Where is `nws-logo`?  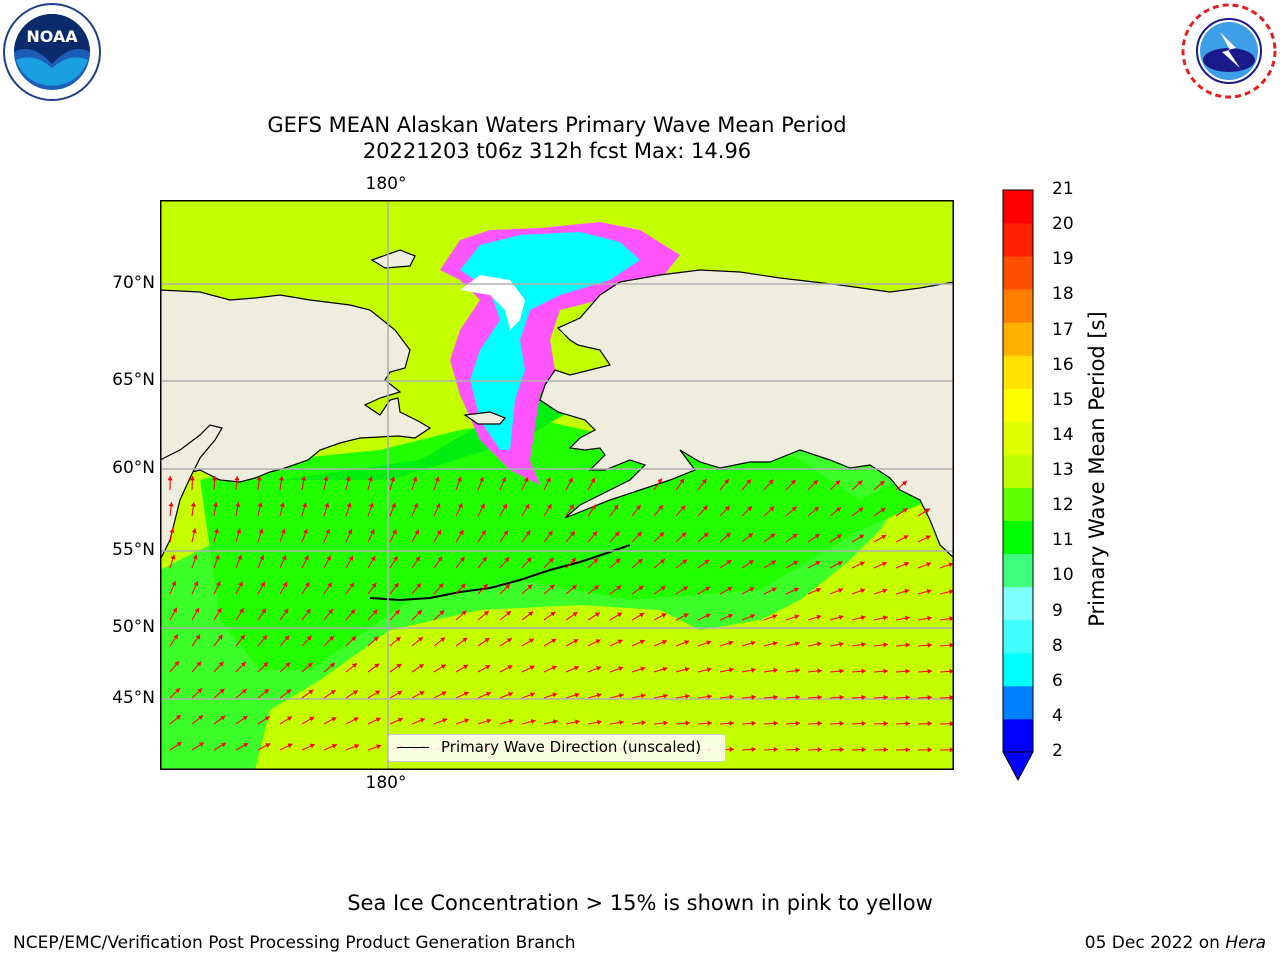 nws-logo is located at coordinates (1229, 51).